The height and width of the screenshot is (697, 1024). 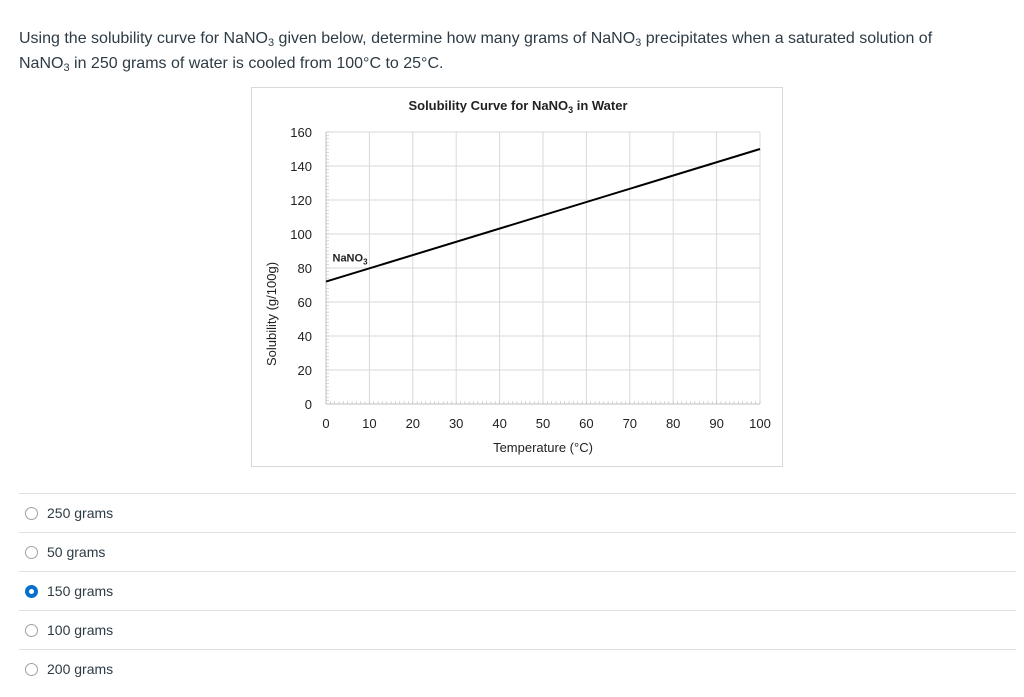 What do you see at coordinates (76, 552) in the screenshot?
I see `answer-label: 50 grams` at bounding box center [76, 552].